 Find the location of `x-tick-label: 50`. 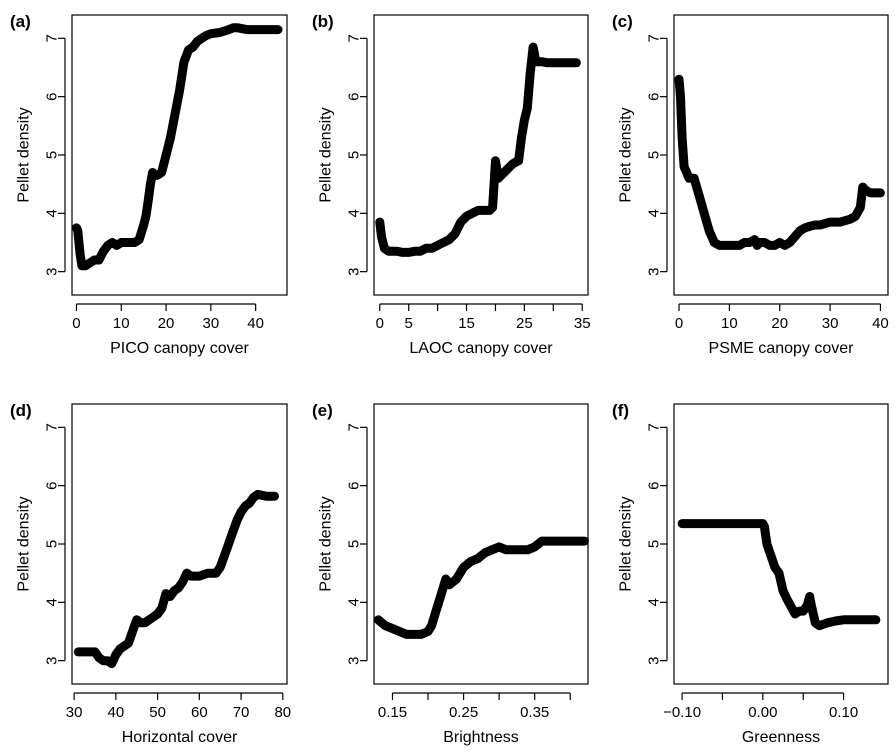

x-tick-label: 50 is located at coordinates (157, 712).